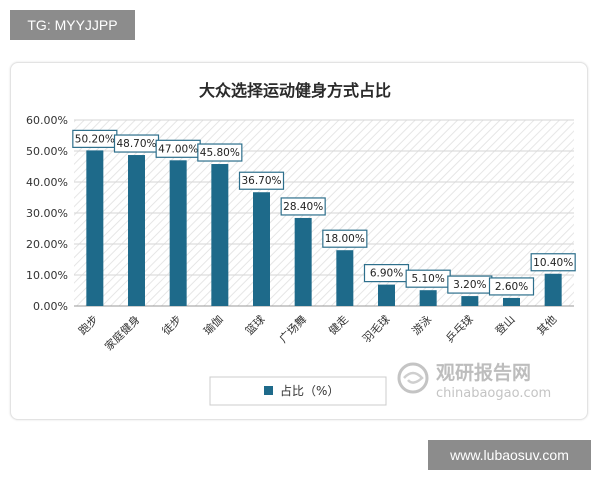 Image resolution: width=600 pixels, height=480 pixels. I want to click on y-tick-label: 50.00%, so click(47, 151).